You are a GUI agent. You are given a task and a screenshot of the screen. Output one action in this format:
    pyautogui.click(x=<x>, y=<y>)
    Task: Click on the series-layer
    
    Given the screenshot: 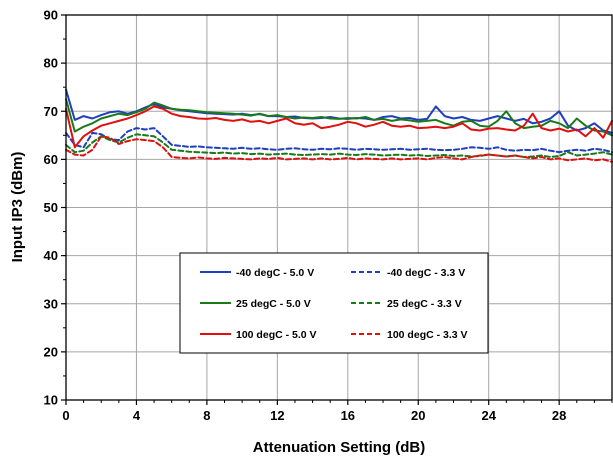 What is the action you would take?
    pyautogui.click(x=339, y=125)
    